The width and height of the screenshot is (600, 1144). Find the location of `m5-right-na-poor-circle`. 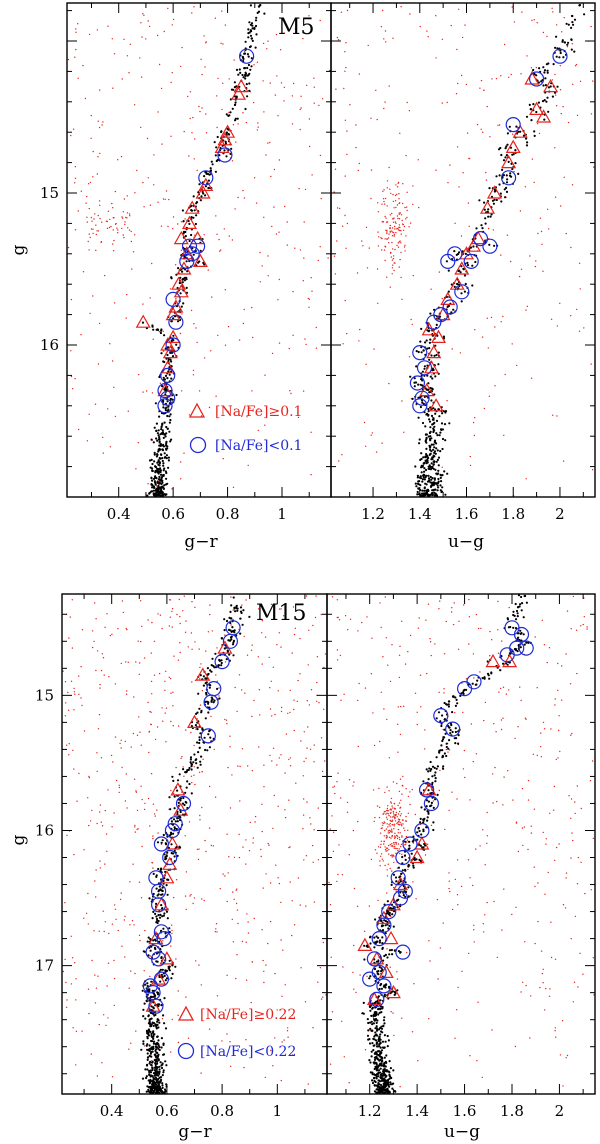

m5-right-na-poor-circle is located at coordinates (422, 398).